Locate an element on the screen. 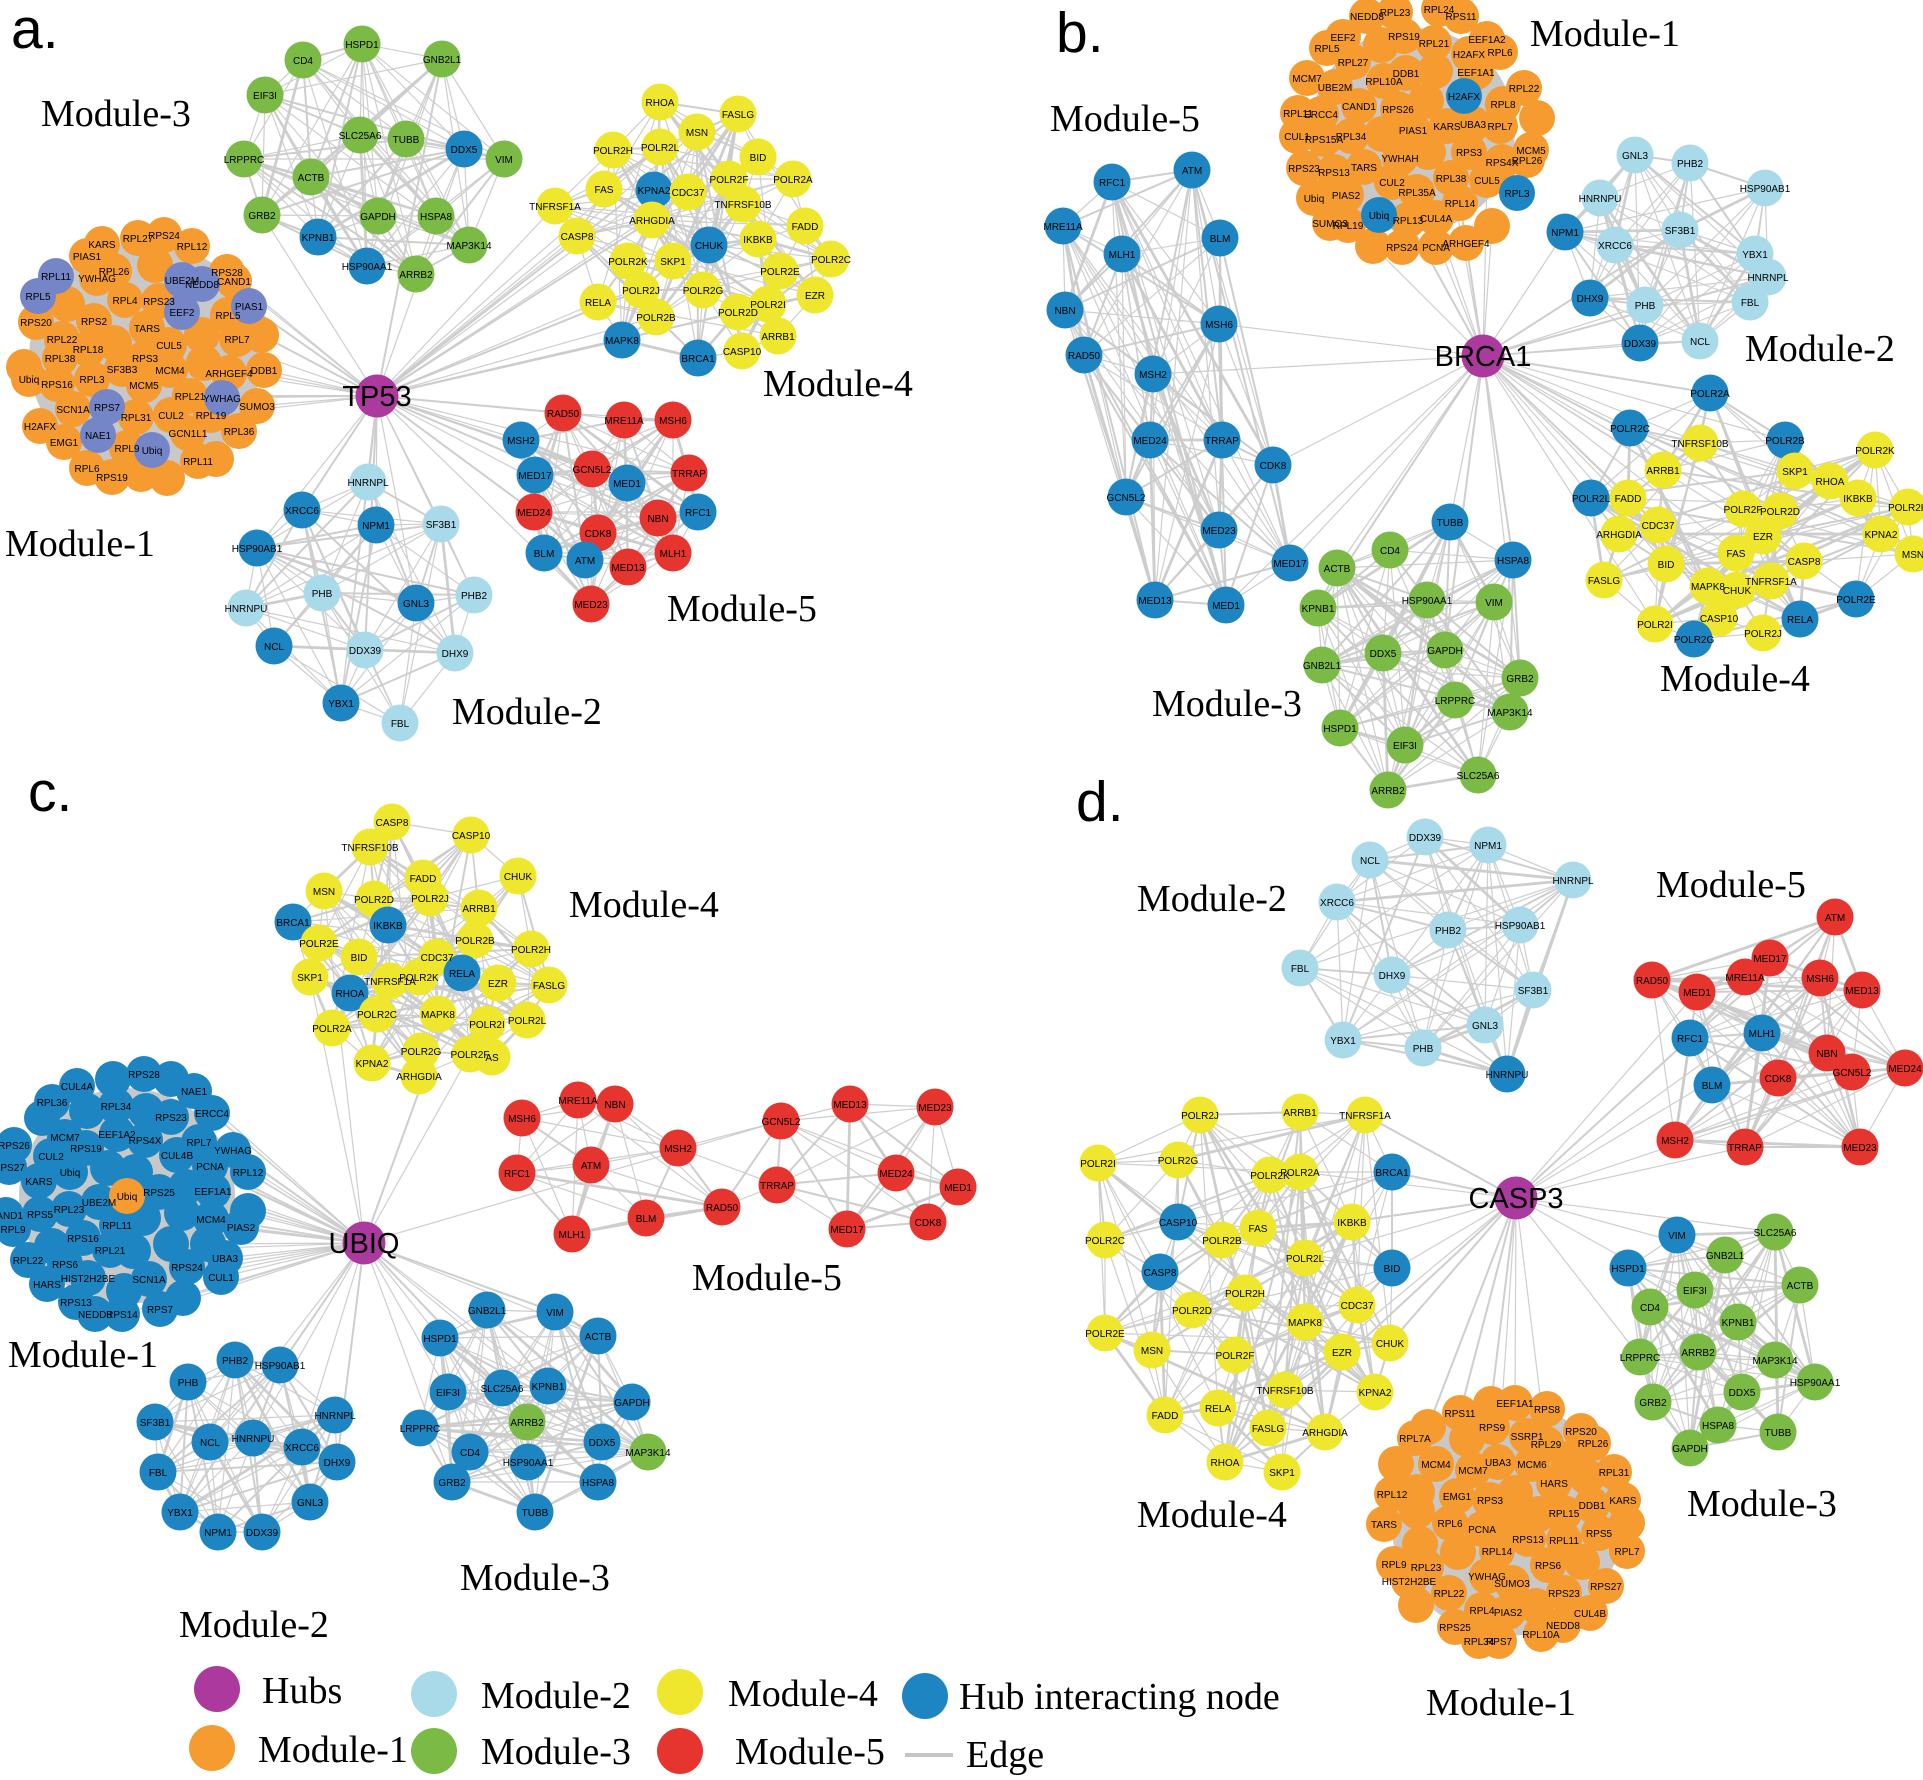 This screenshot has height=1780, width=1923. svg-text: Module-1 is located at coordinates (1605, 34).